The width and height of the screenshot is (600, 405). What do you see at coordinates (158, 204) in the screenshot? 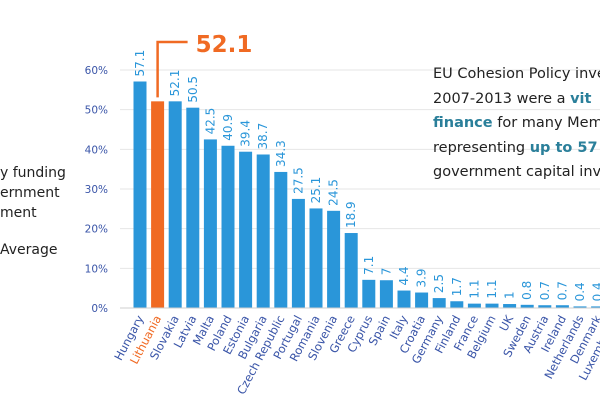
I see `bar-lithuania` at bounding box center [158, 204].